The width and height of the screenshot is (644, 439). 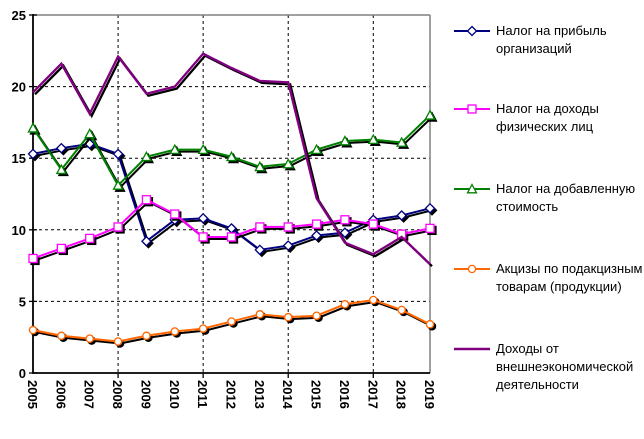 I want to click on x-tick-label-2007: 2007, so click(x=89, y=394).